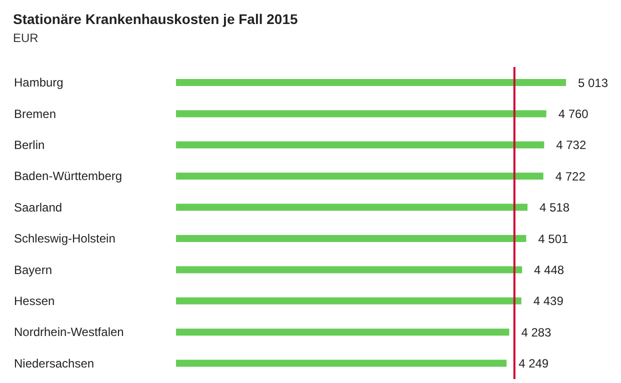 The width and height of the screenshot is (621, 383). I want to click on y-tick-label: Berlin, so click(29, 145).